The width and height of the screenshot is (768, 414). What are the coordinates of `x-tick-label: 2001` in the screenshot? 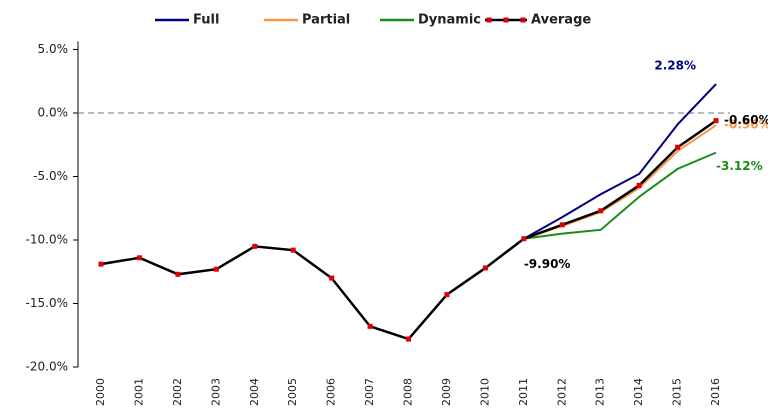 It's located at (138, 392).